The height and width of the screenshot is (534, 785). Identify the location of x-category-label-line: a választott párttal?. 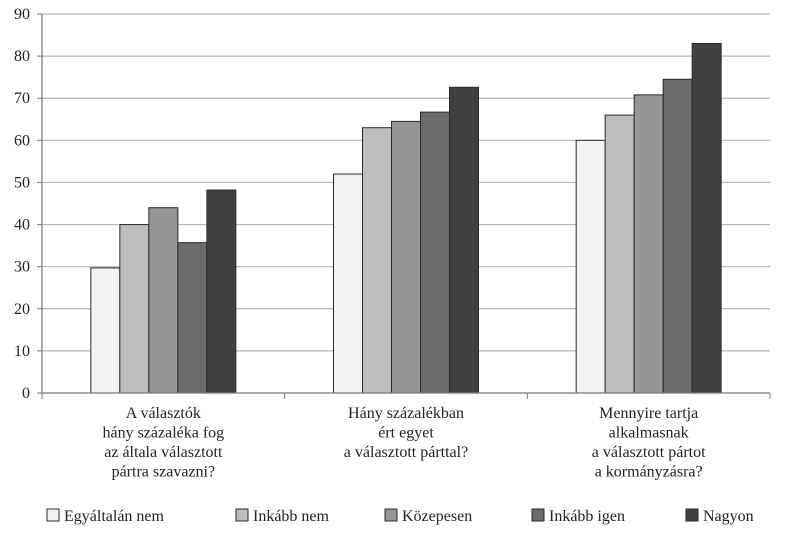
(406, 452).